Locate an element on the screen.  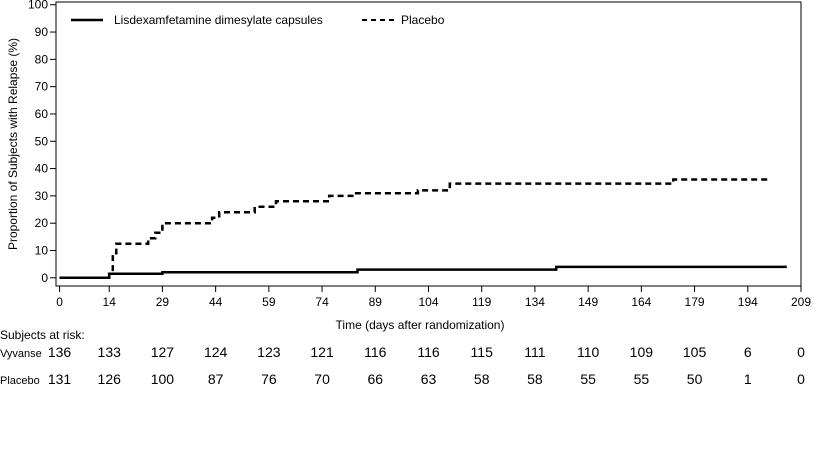
risk-value: 121 is located at coordinates (322, 352).